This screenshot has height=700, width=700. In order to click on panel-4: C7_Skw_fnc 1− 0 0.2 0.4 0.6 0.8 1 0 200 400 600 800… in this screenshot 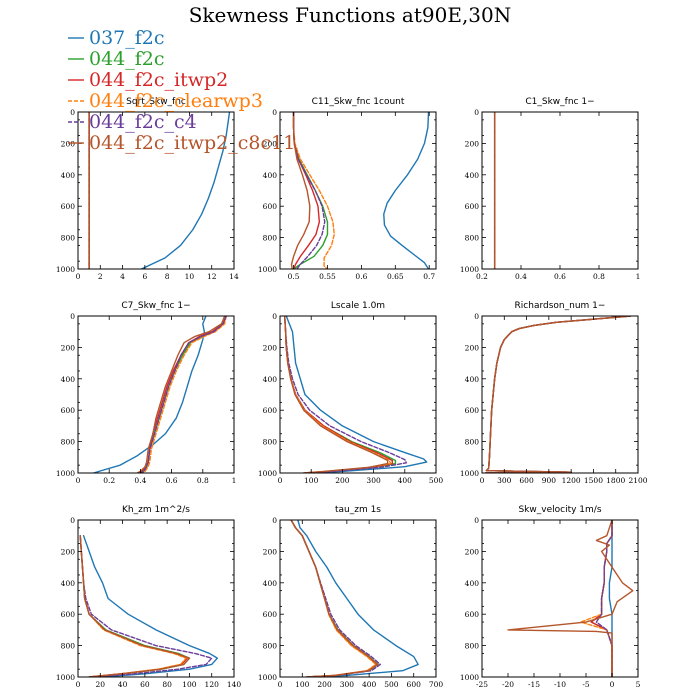, I will do `click(146, 393)`.